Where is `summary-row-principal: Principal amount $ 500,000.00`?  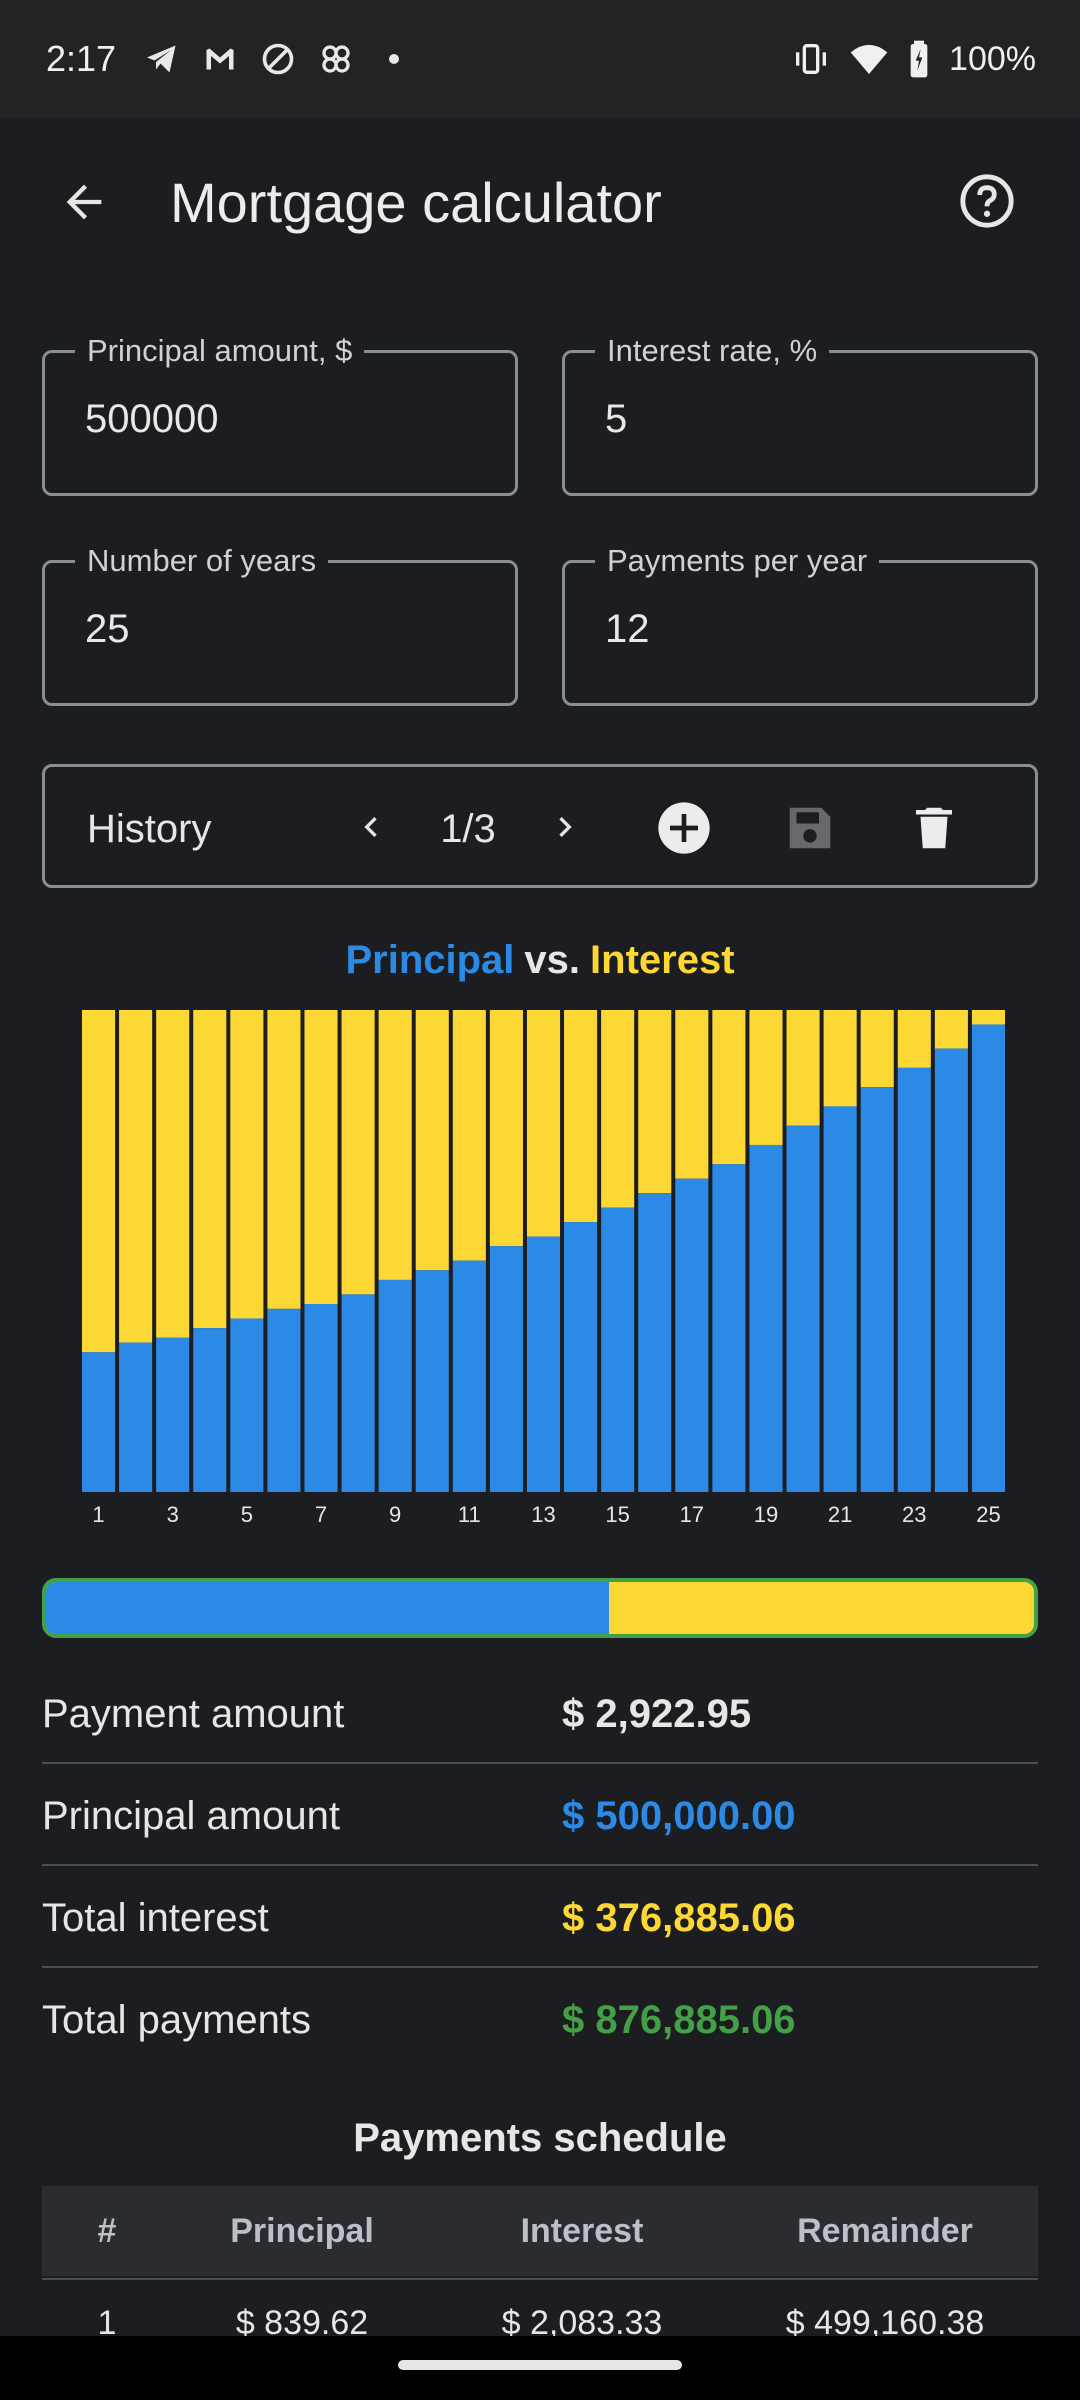
summary-row-principal: Principal amount $ 500,000.00 is located at coordinates (540, 1816).